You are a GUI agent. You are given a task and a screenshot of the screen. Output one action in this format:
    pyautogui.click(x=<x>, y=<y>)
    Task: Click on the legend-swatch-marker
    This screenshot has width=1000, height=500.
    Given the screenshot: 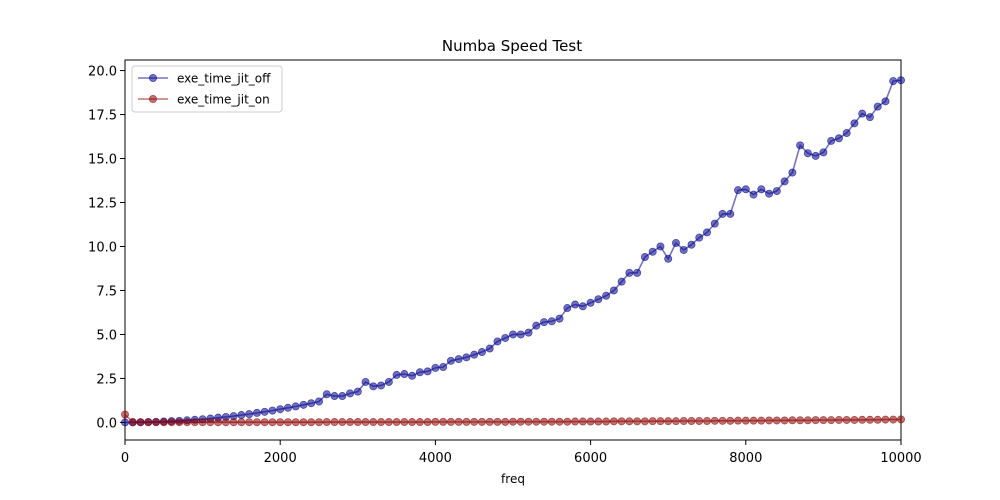 What is the action you would take?
    pyautogui.click(x=152, y=78)
    